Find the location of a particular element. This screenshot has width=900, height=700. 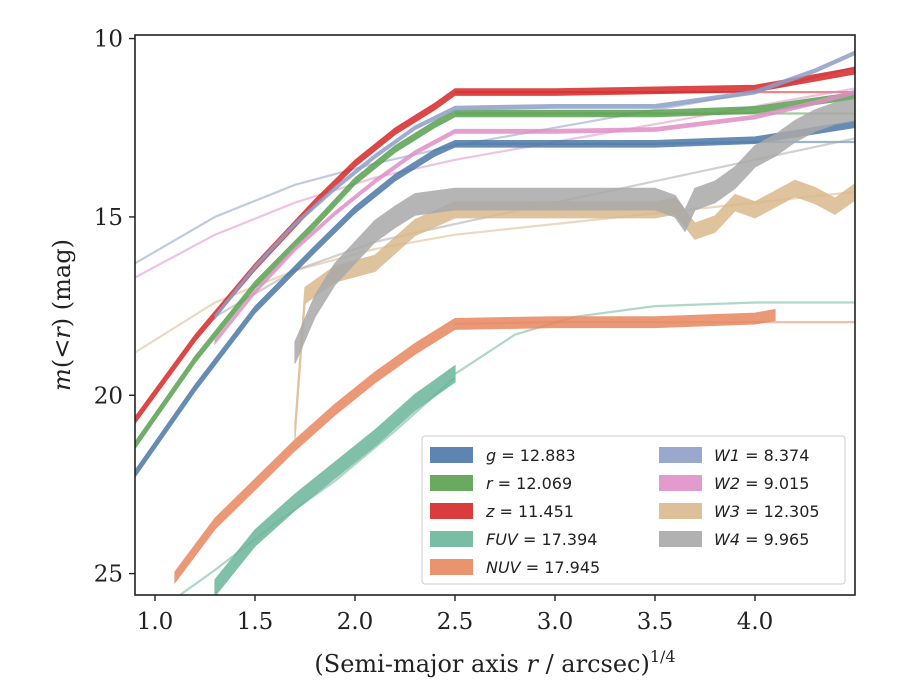

legend-label-w4: W4 = 9.965 is located at coordinates (761, 539).